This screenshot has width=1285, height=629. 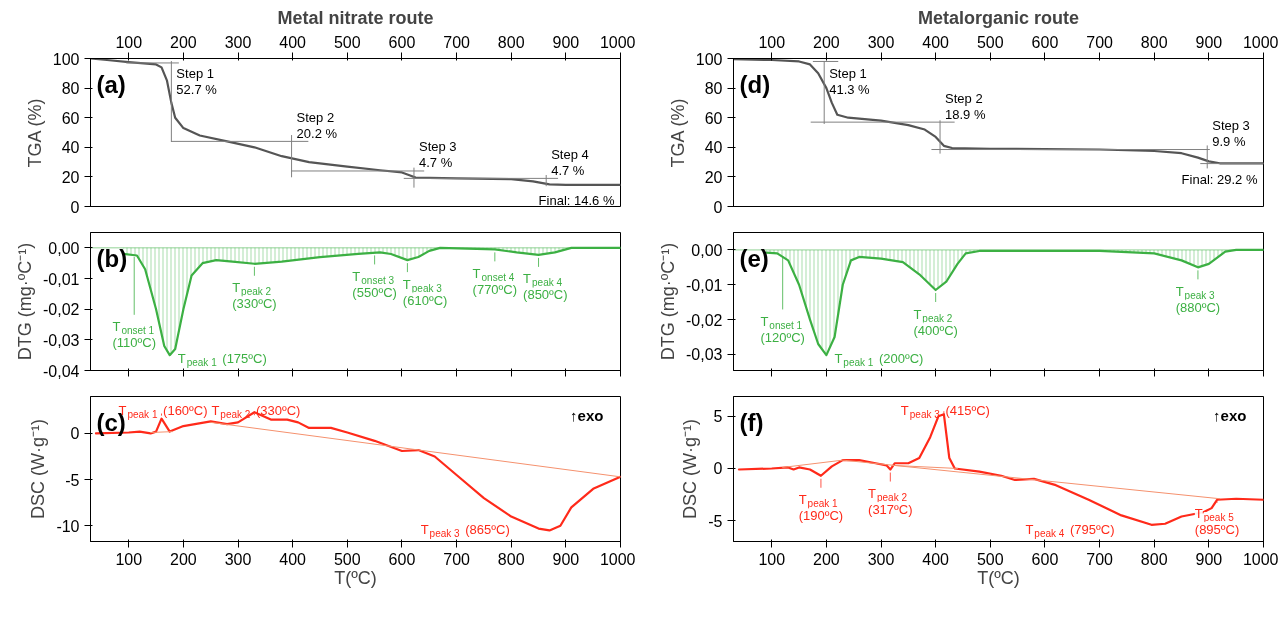 What do you see at coordinates (754, 258) in the screenshot?
I see `annotation: (e)` at bounding box center [754, 258].